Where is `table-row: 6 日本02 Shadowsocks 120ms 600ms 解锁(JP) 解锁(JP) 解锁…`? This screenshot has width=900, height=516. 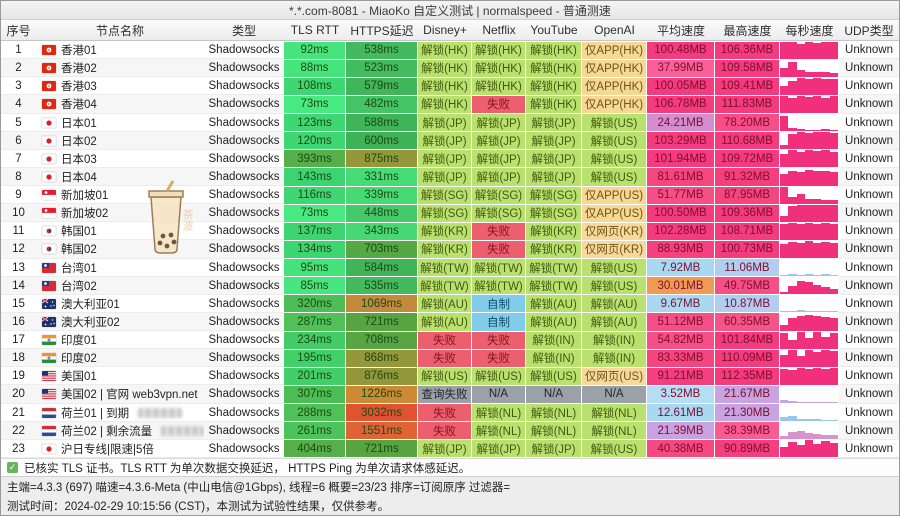 table-row: 6 日本02 Shadowsocks 120ms 600ms 解锁(JP) 解锁(JP) 解锁… is located at coordinates (450, 140).